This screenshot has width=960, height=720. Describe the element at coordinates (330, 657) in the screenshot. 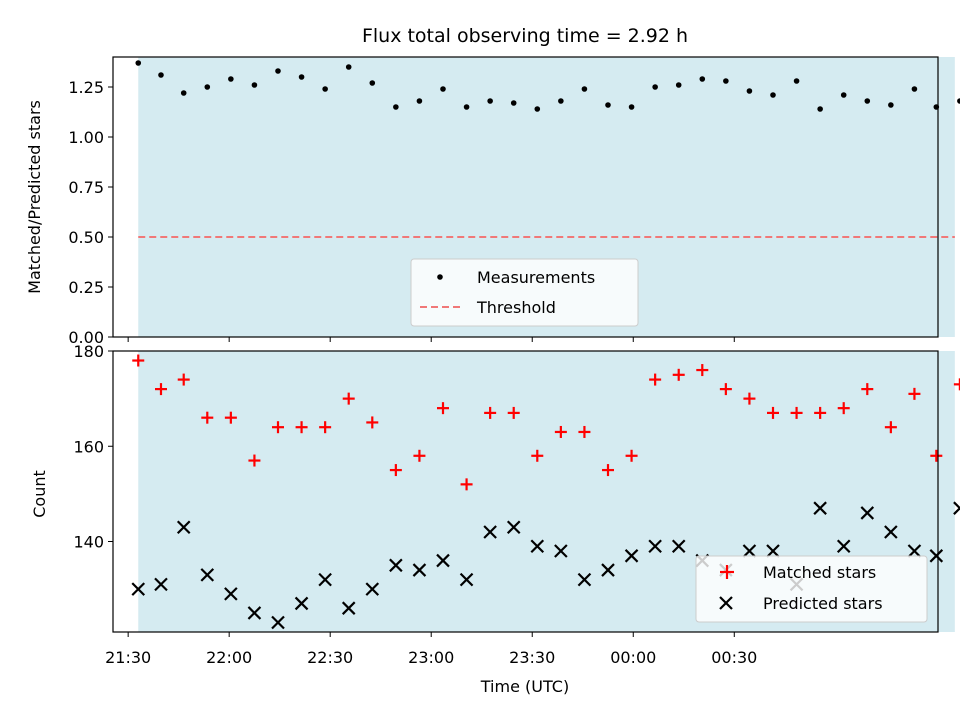

I see `x-tick-label: 22:30` at that location.